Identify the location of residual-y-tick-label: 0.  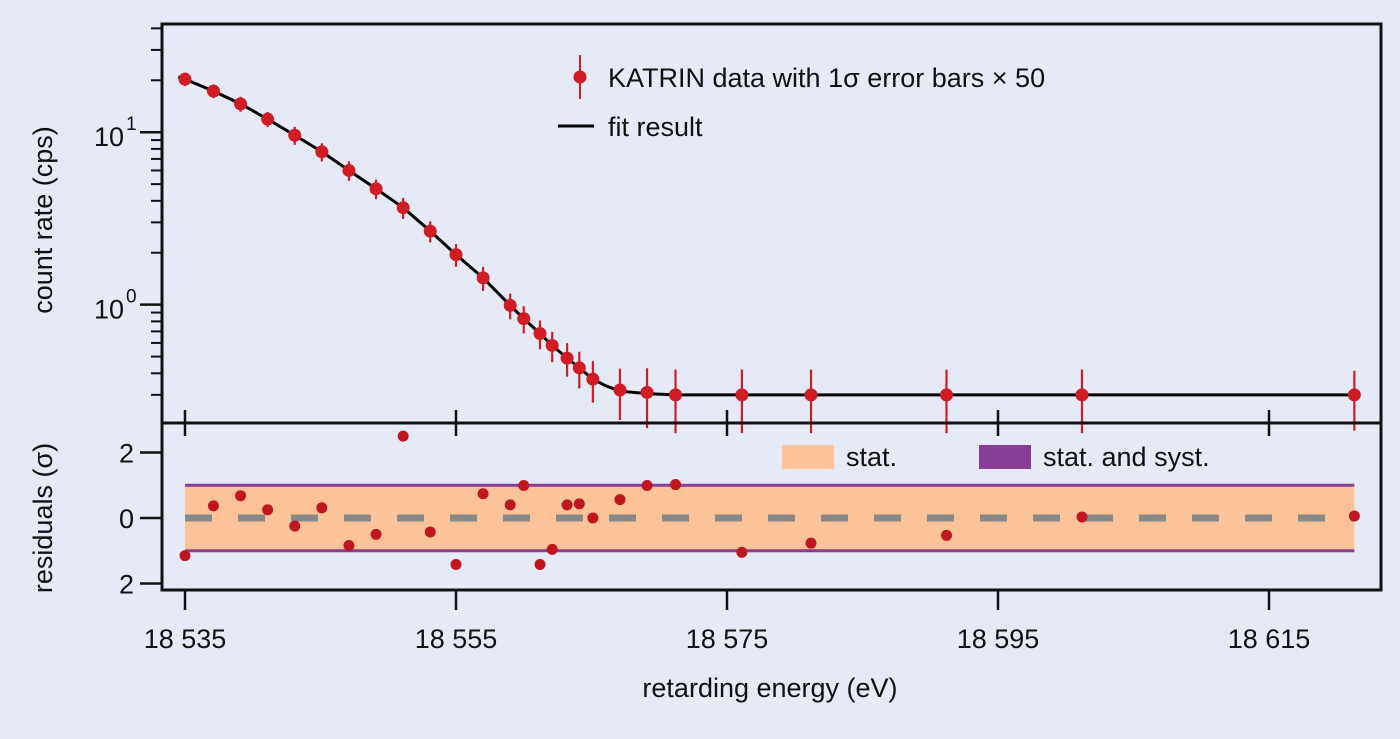
(126, 519).